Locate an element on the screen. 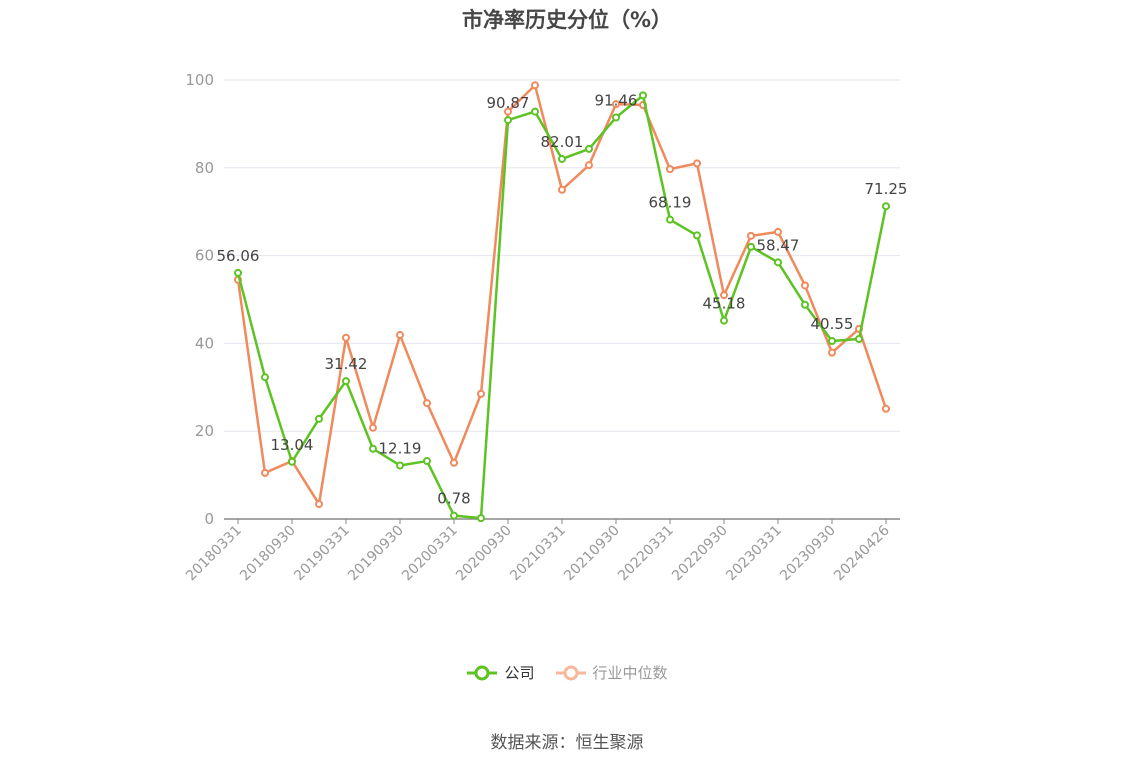 This screenshot has width=1134, height=766. data-label: 58.47 is located at coordinates (778, 245).